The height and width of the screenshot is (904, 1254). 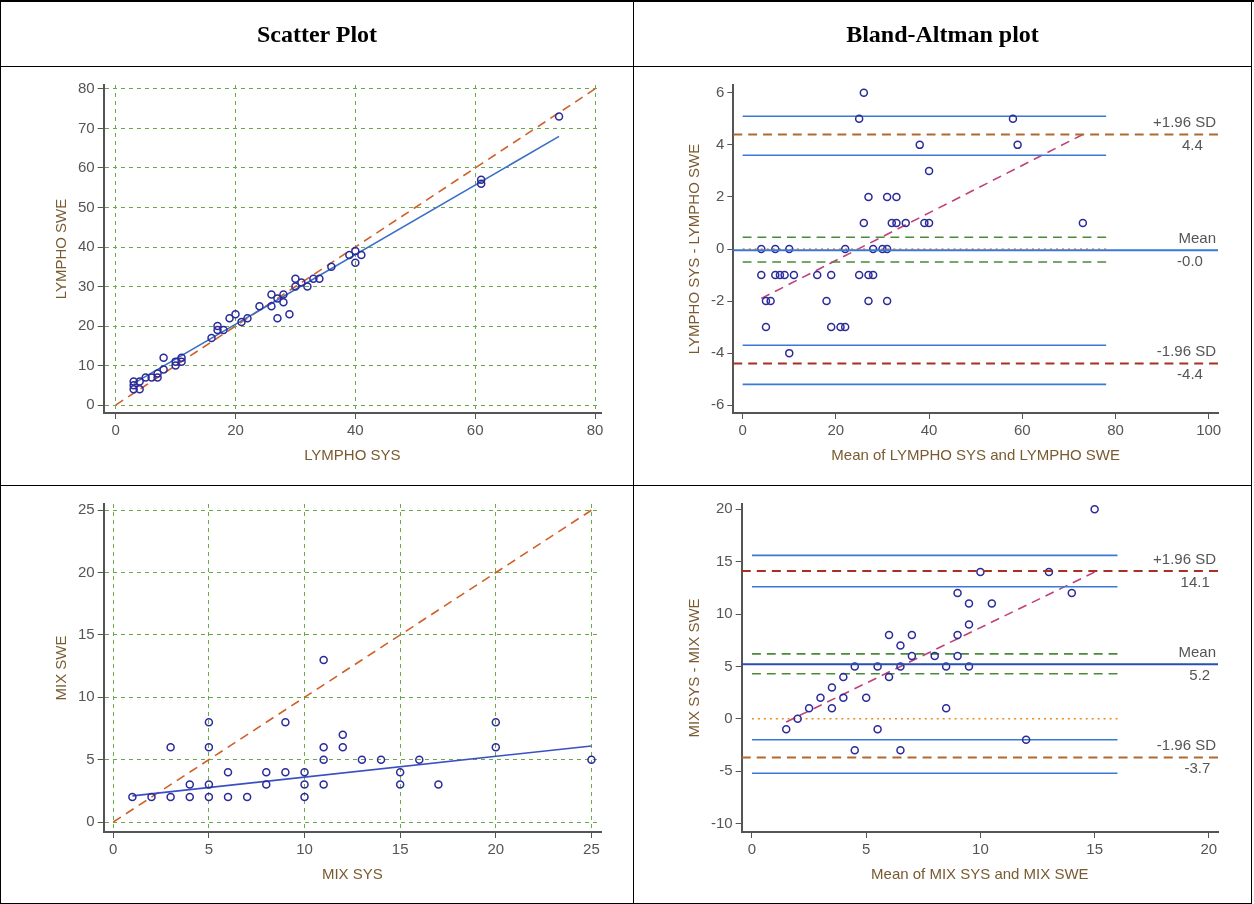 I want to click on chart-title: Bland-Altman plot, so click(x=942, y=34).